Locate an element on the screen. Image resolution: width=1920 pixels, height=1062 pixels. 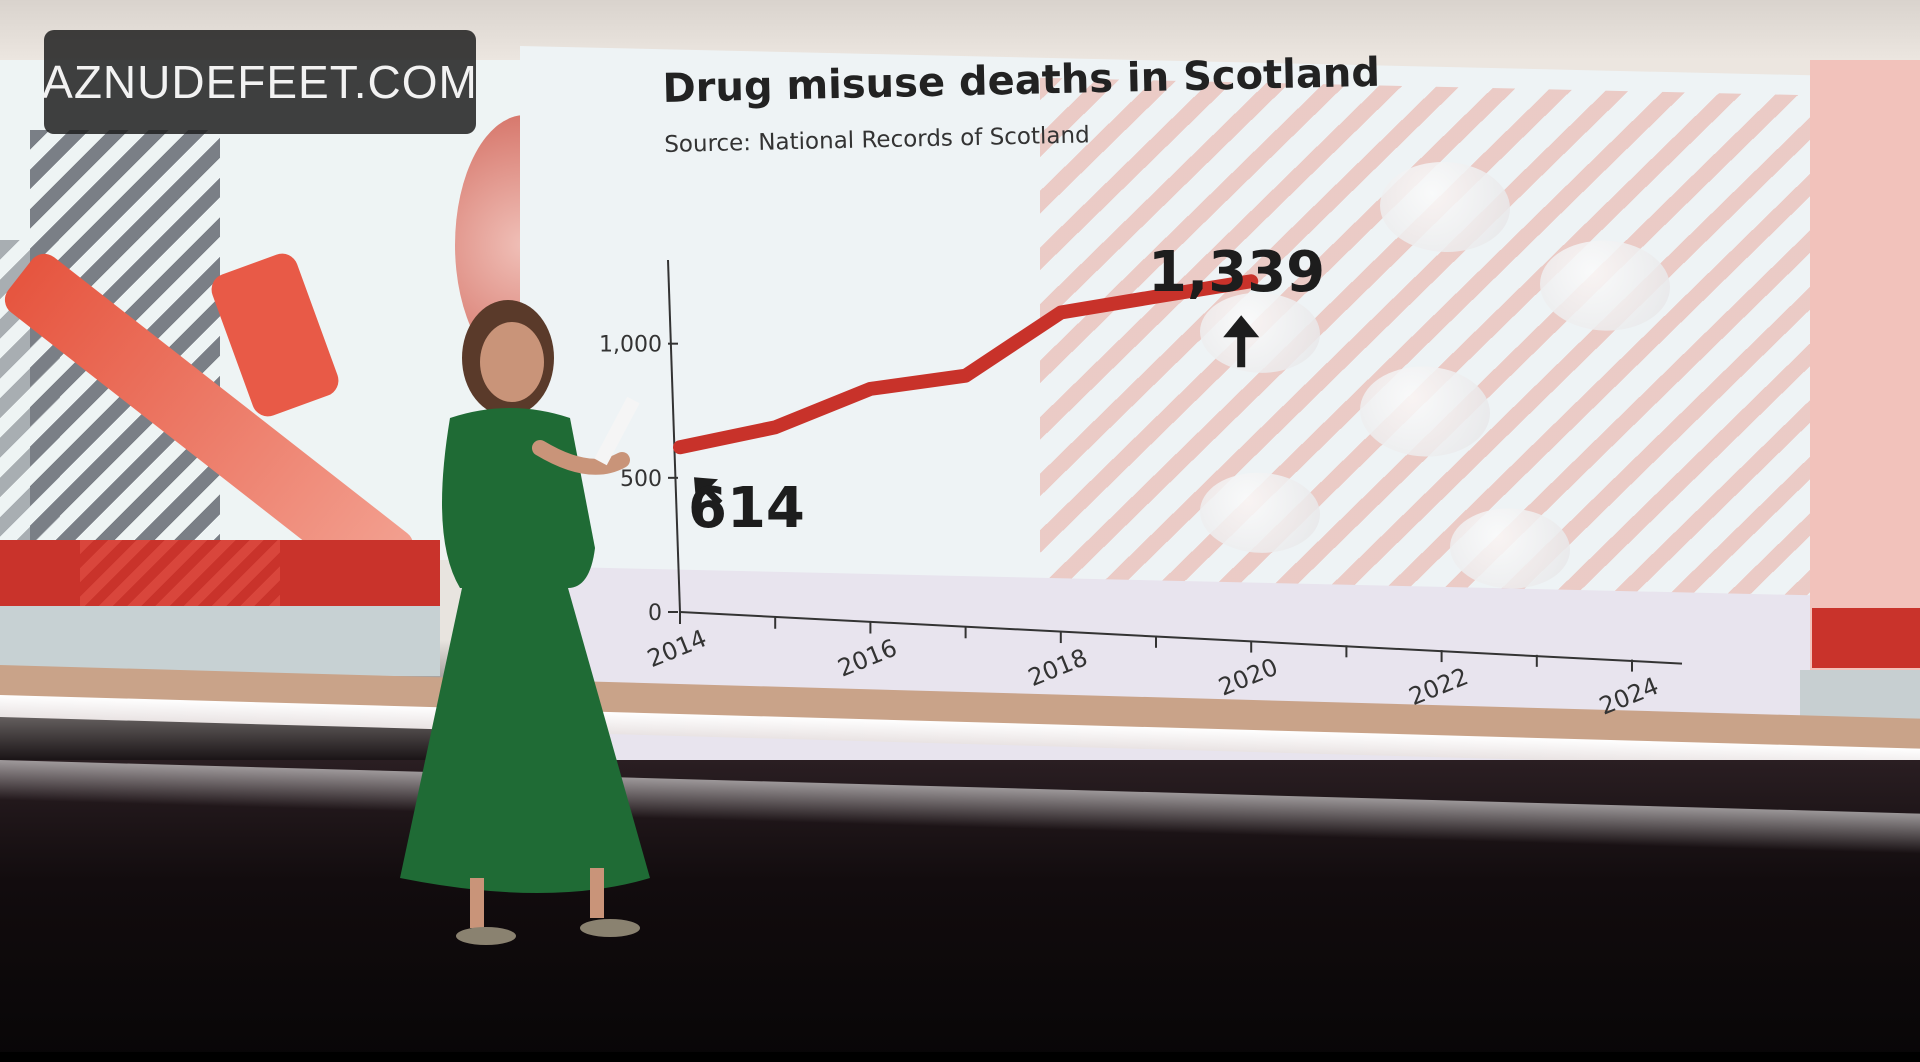
x-tick-label: 2018 is located at coordinates (1057, 667).